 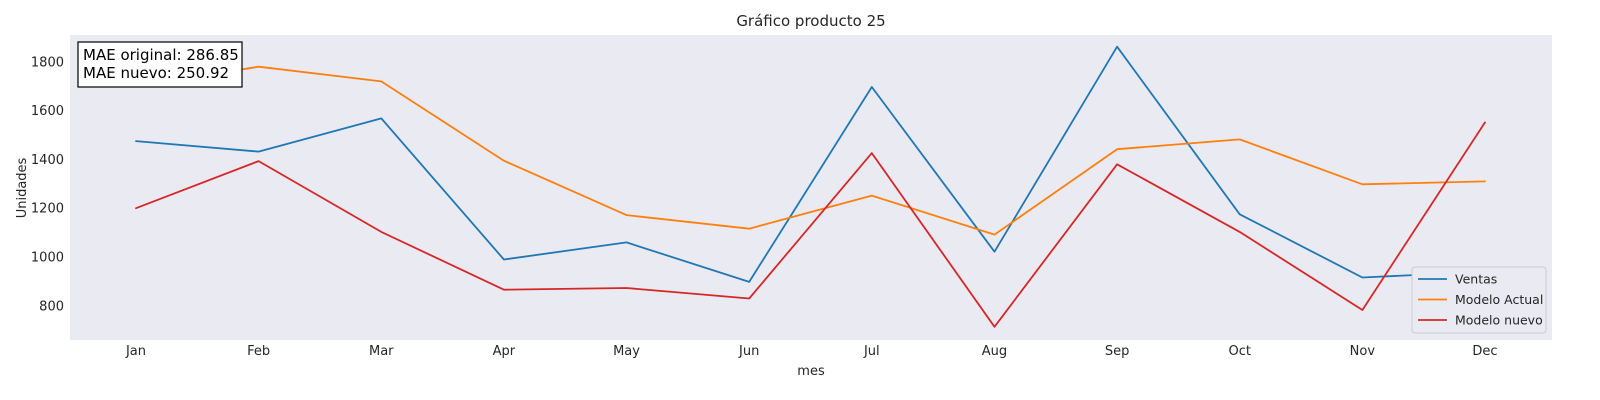 What do you see at coordinates (748, 351) in the screenshot?
I see `x-tick-label: Jun` at bounding box center [748, 351].